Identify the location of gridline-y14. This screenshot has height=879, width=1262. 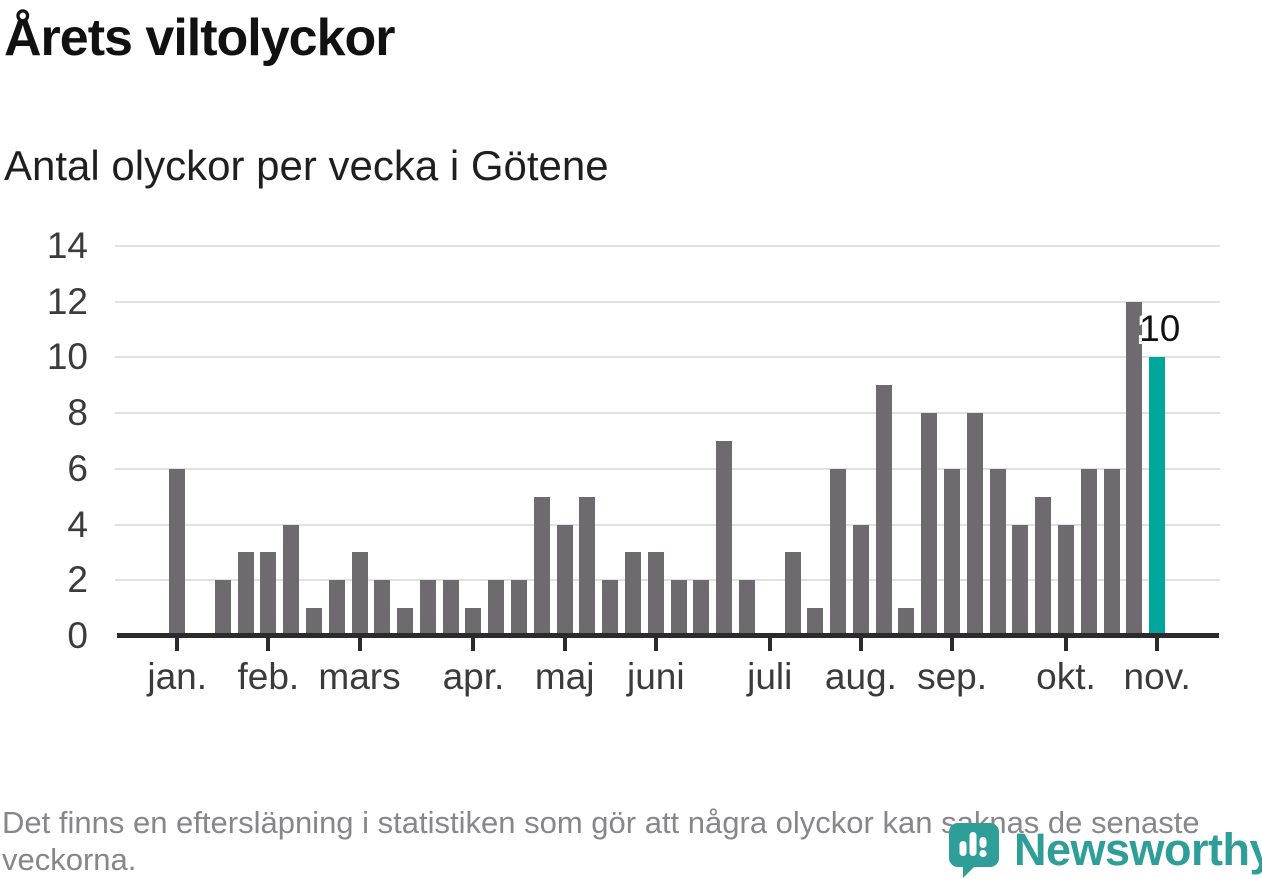
(667, 246).